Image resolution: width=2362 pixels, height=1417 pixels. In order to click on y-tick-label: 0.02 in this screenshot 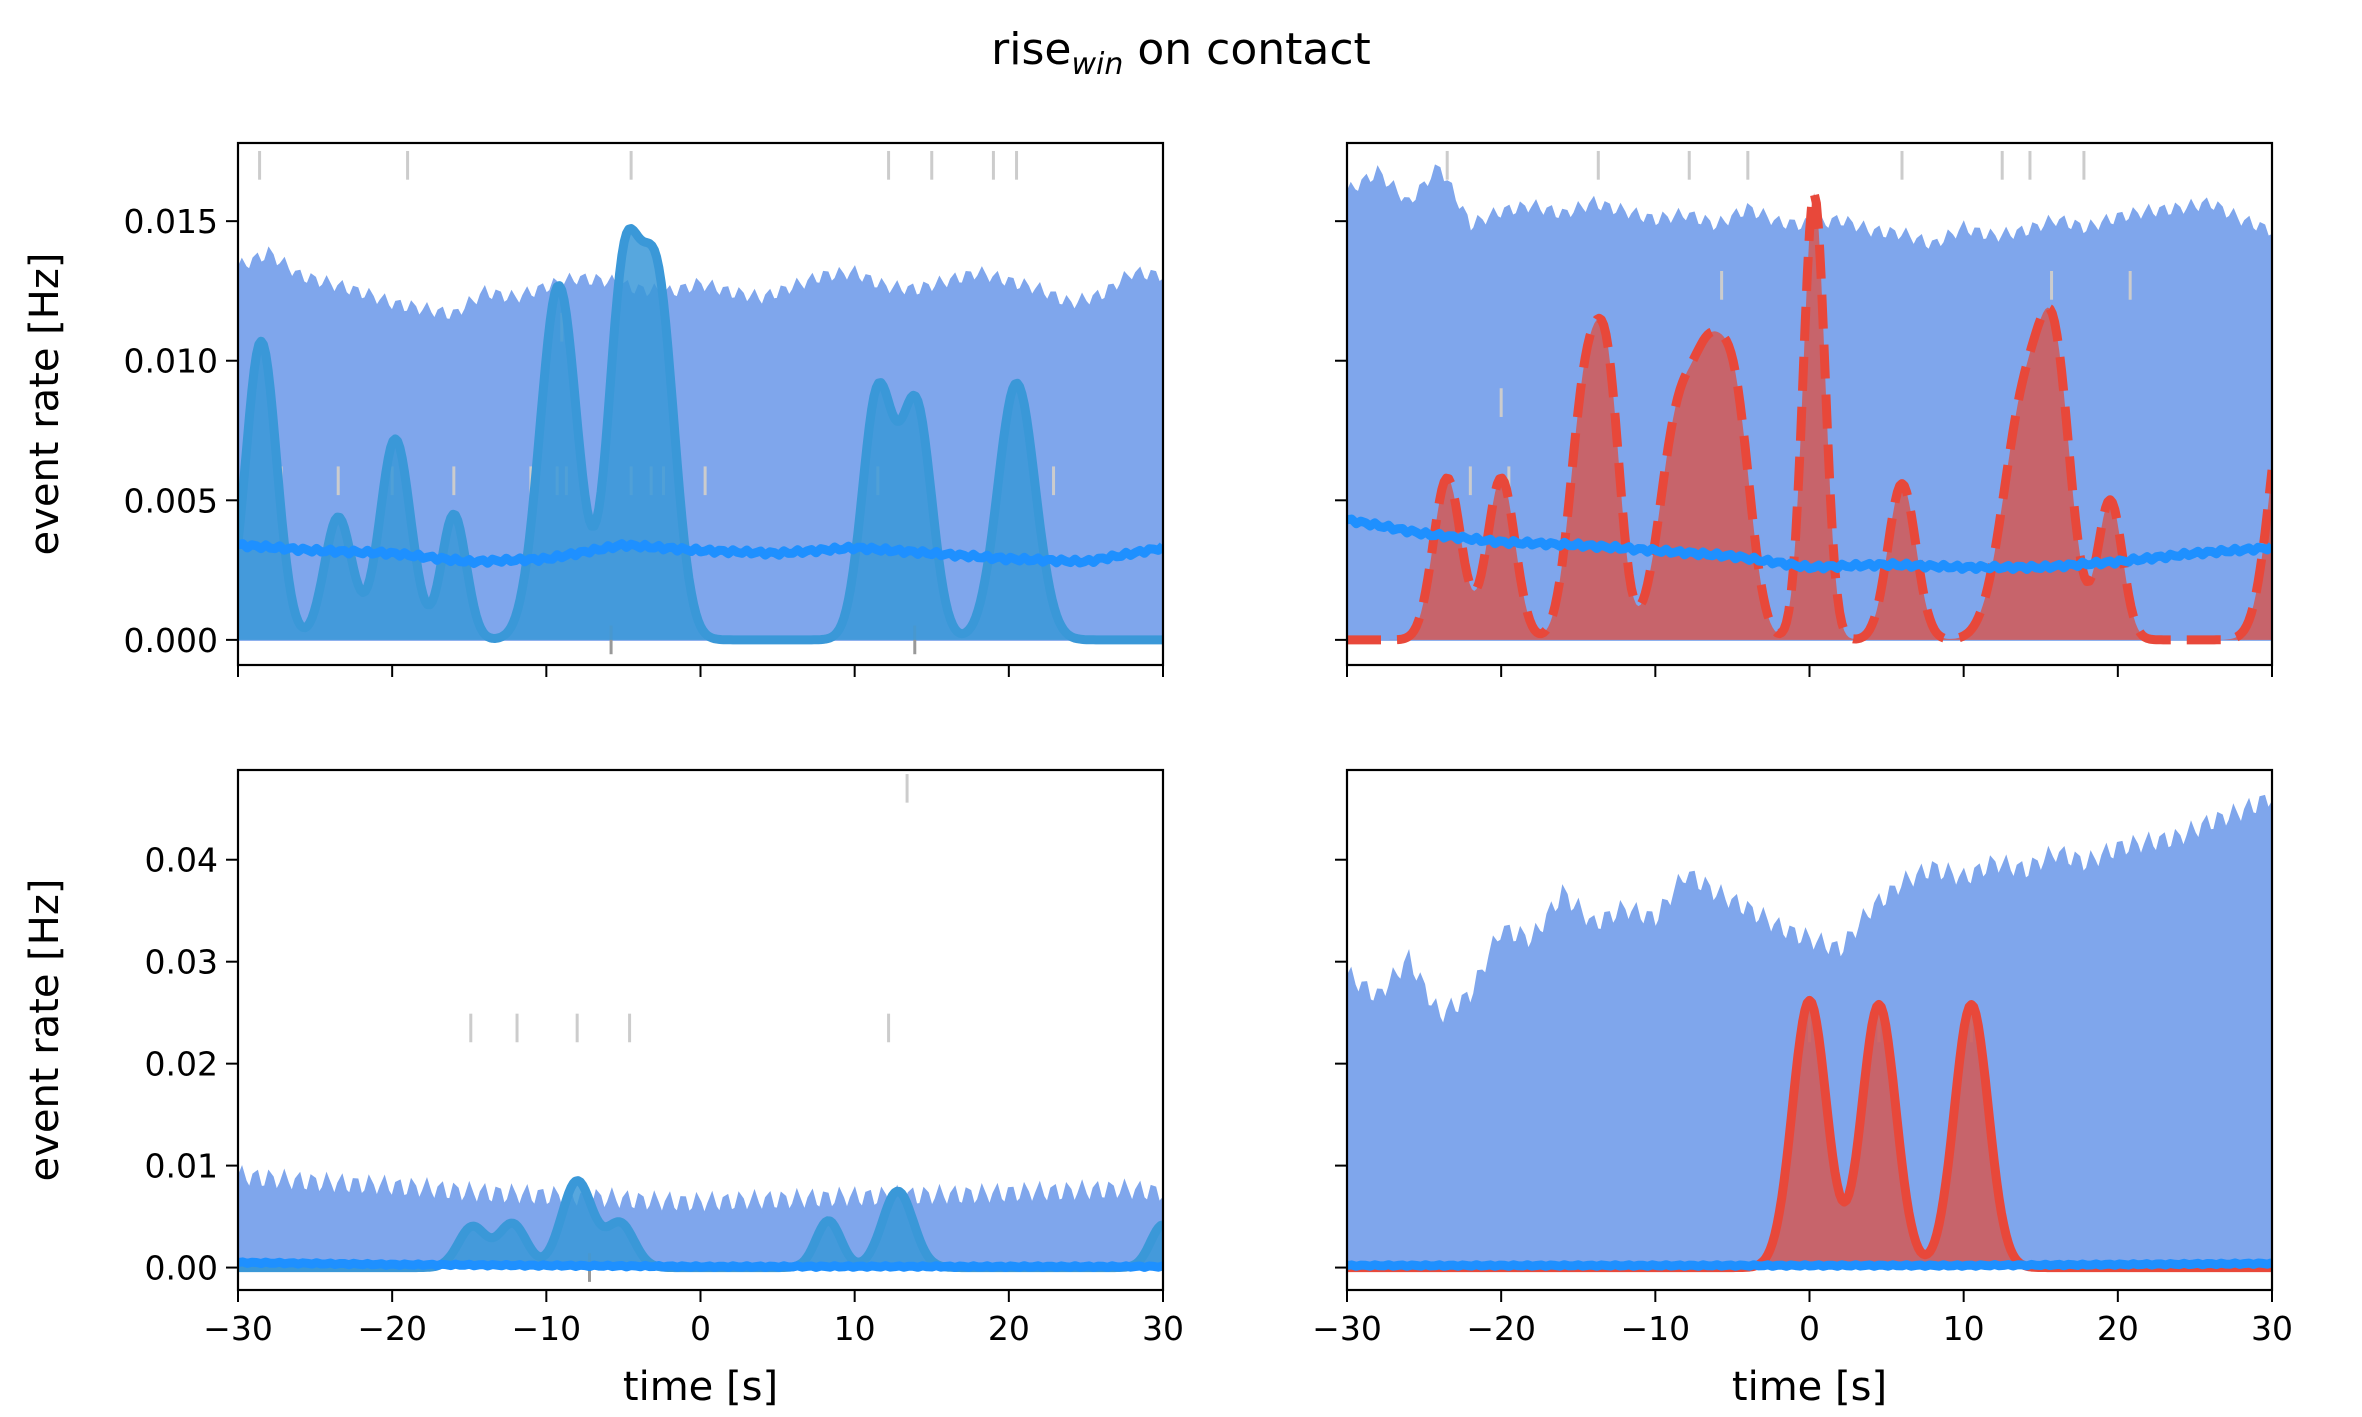, I will do `click(181, 1064)`.